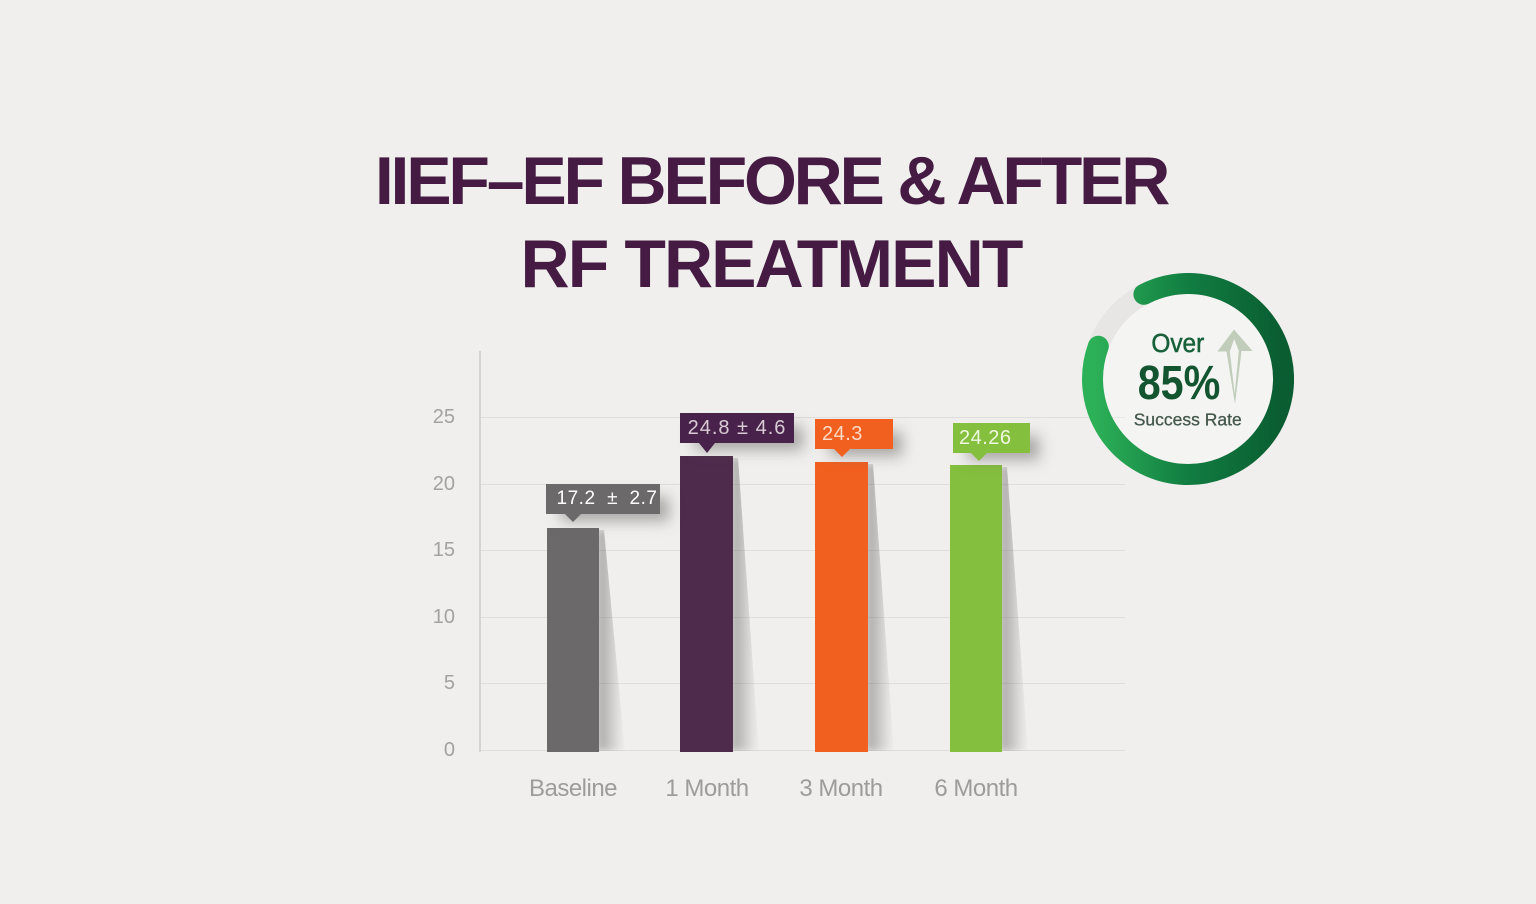 The height and width of the screenshot is (904, 1536). I want to click on svg-text: 85%, so click(1179, 383).